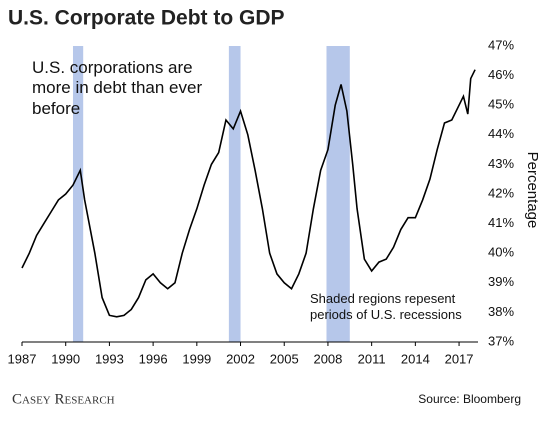  I want to click on x-tick-label: 1996, so click(153, 358).